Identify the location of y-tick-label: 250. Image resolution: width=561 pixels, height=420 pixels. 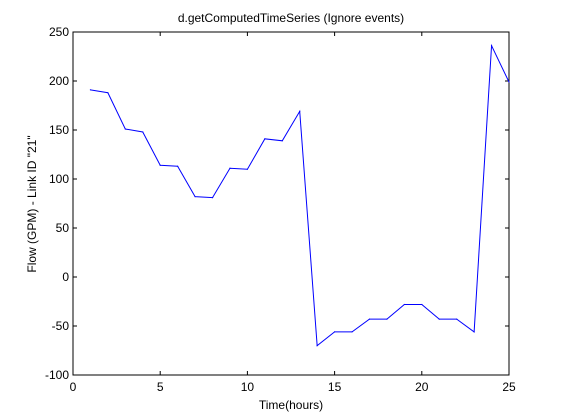
(59, 32).